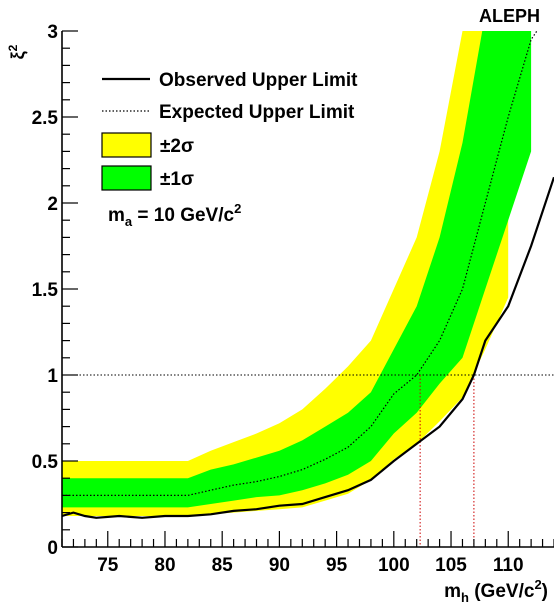 This screenshot has height=605, width=554. What do you see at coordinates (279, 565) in the screenshot?
I see `x-tick-label: 90` at bounding box center [279, 565].